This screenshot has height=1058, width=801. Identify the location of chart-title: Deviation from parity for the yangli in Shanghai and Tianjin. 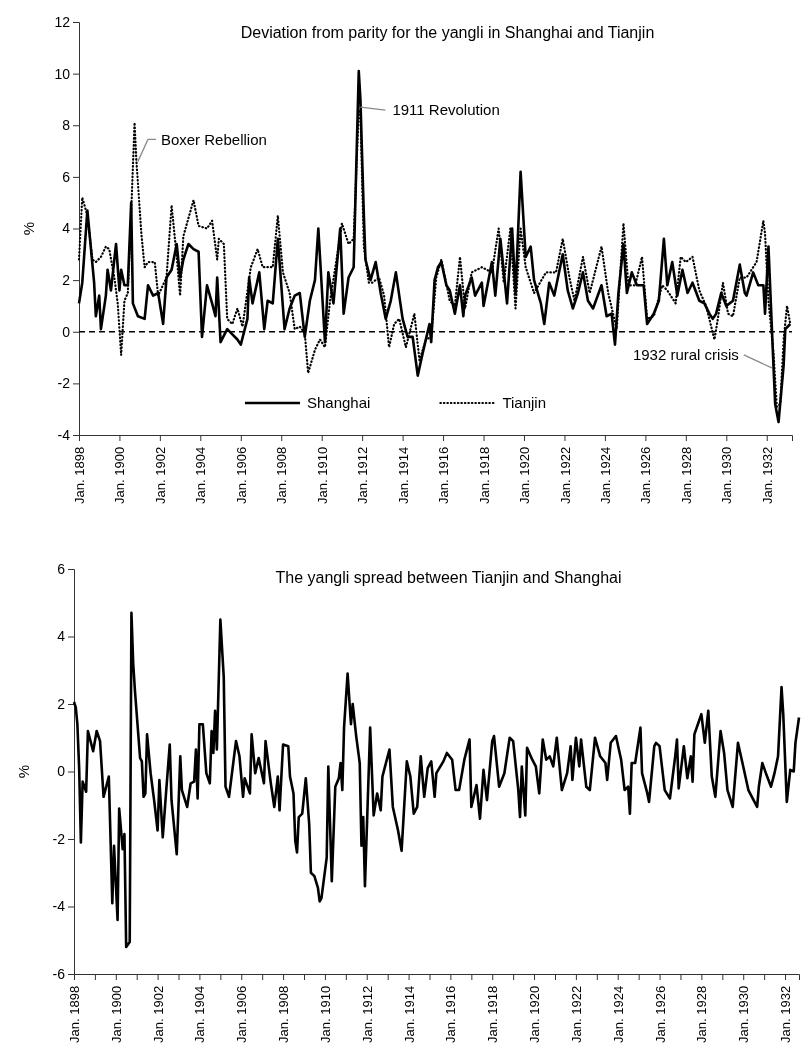
(447, 32).